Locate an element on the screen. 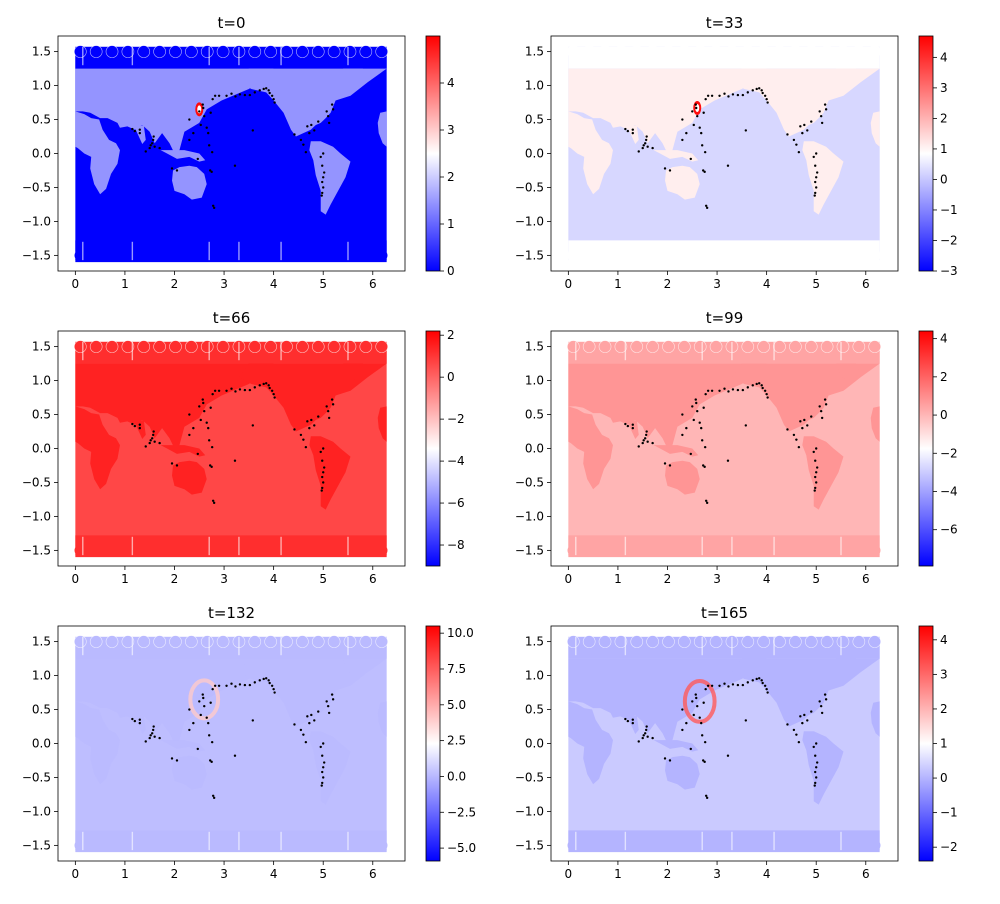 The image size is (1000, 904). y-tick-label: 0.0 is located at coordinates (41, 154).